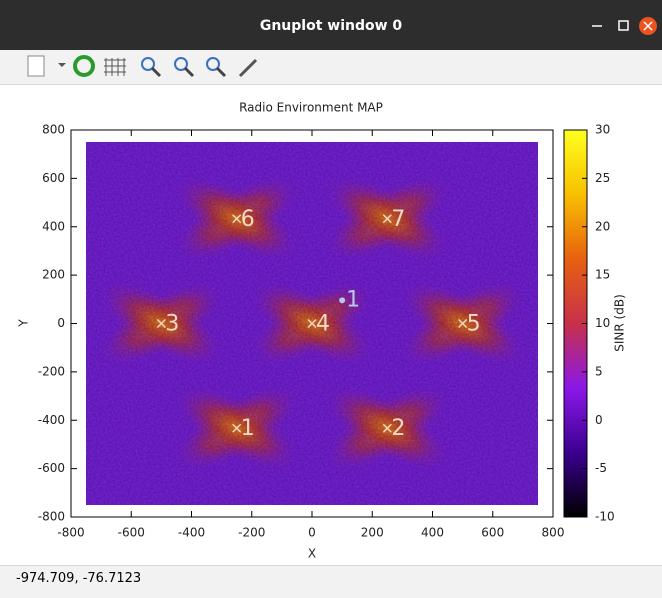 The height and width of the screenshot is (598, 662). I want to click on toolbar-icons, so click(142, 66).